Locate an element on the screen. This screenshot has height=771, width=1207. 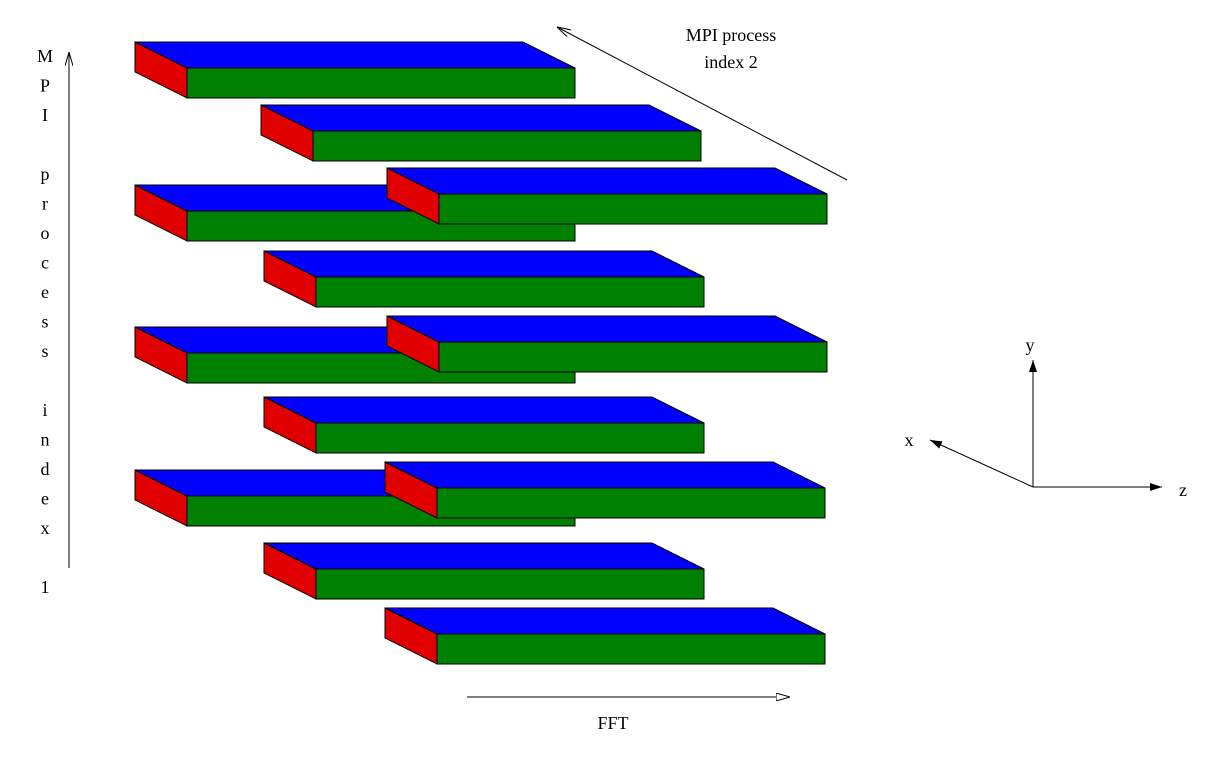
x-axis is located at coordinates (981, 463).